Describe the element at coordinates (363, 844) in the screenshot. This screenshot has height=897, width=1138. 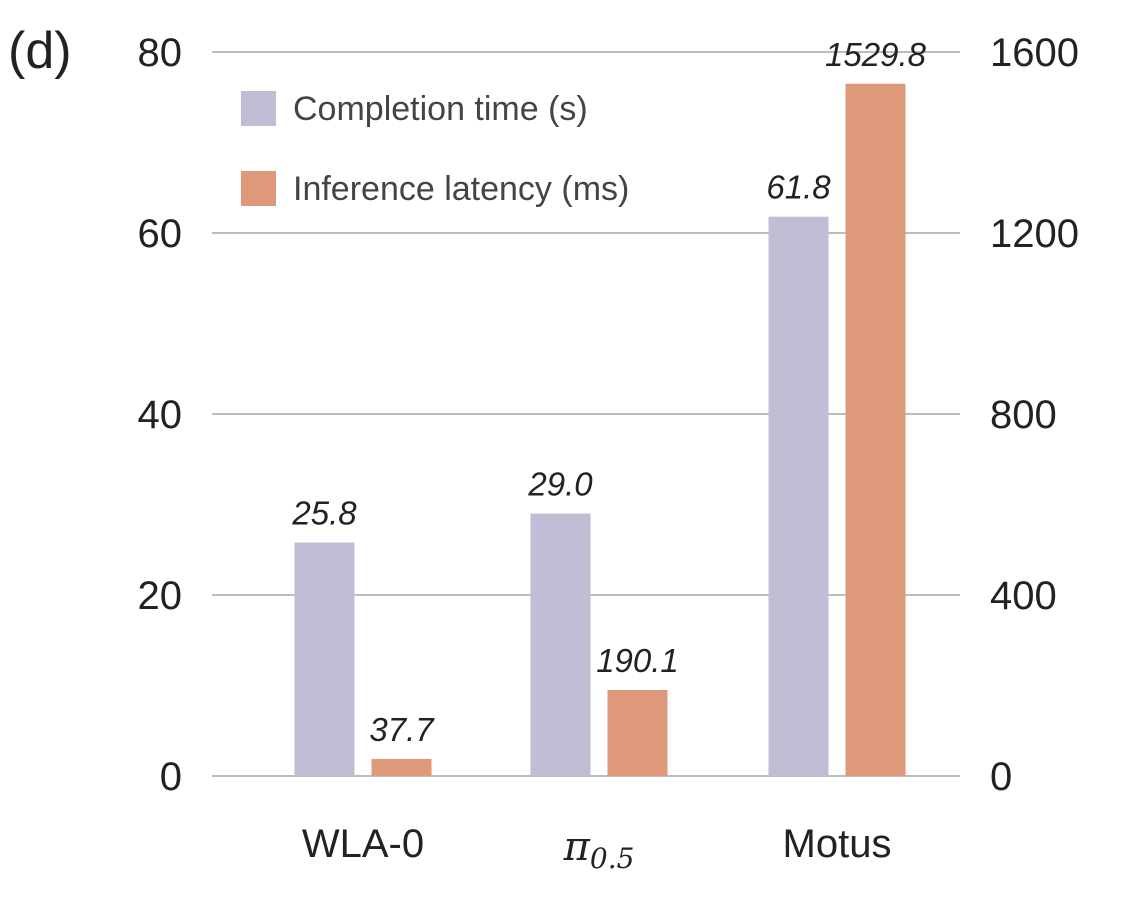
I see `x-category-label: WLA-0` at that location.